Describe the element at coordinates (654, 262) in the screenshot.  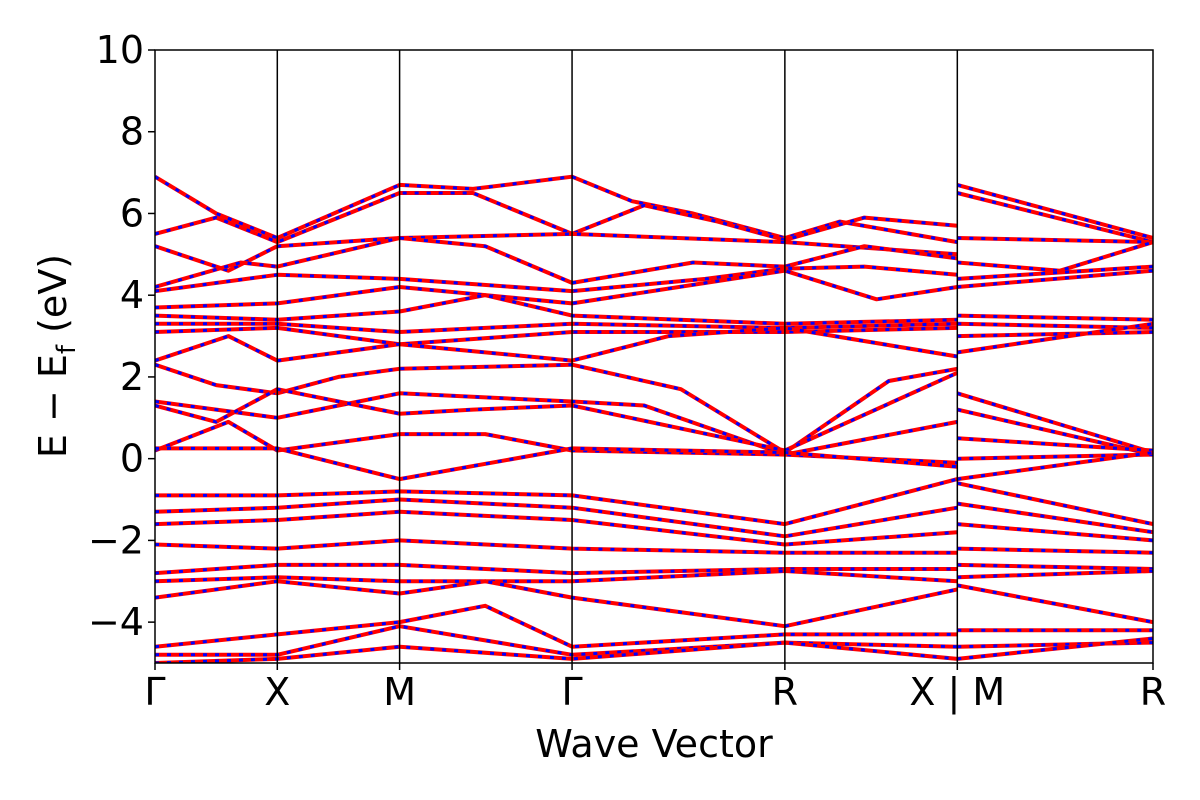
I see `band-3-dashed` at that location.